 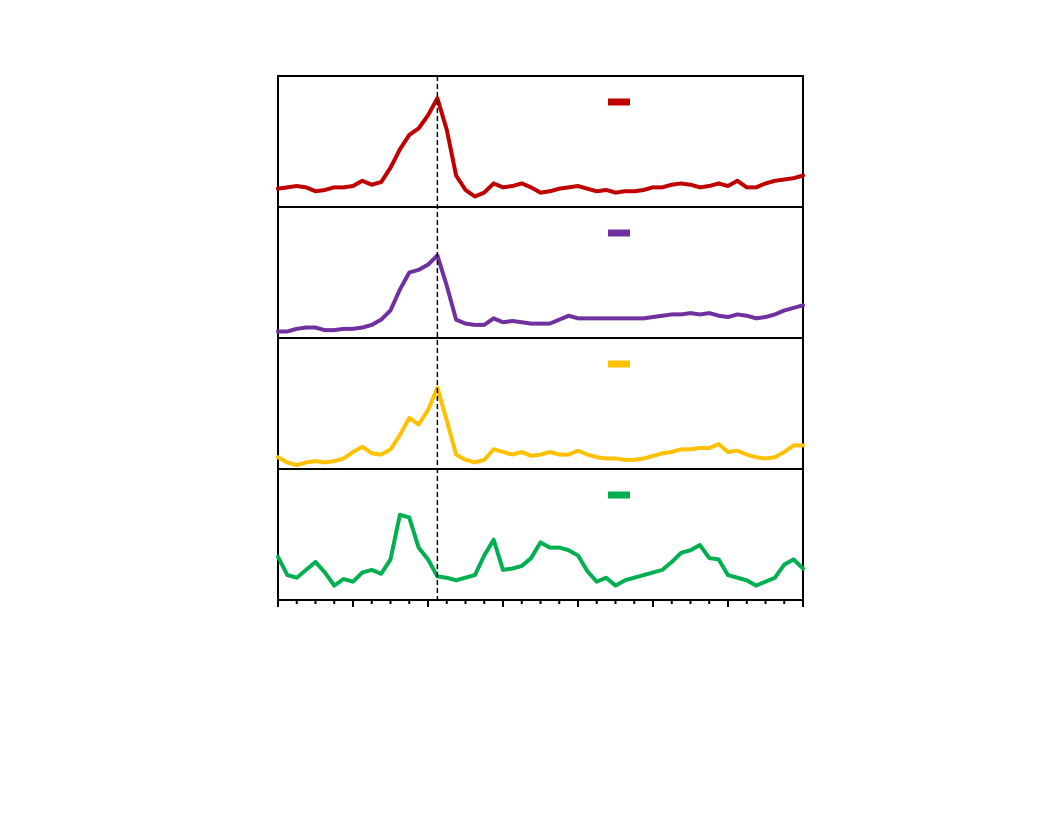 I want to click on panel-frame, so click(x=540, y=141).